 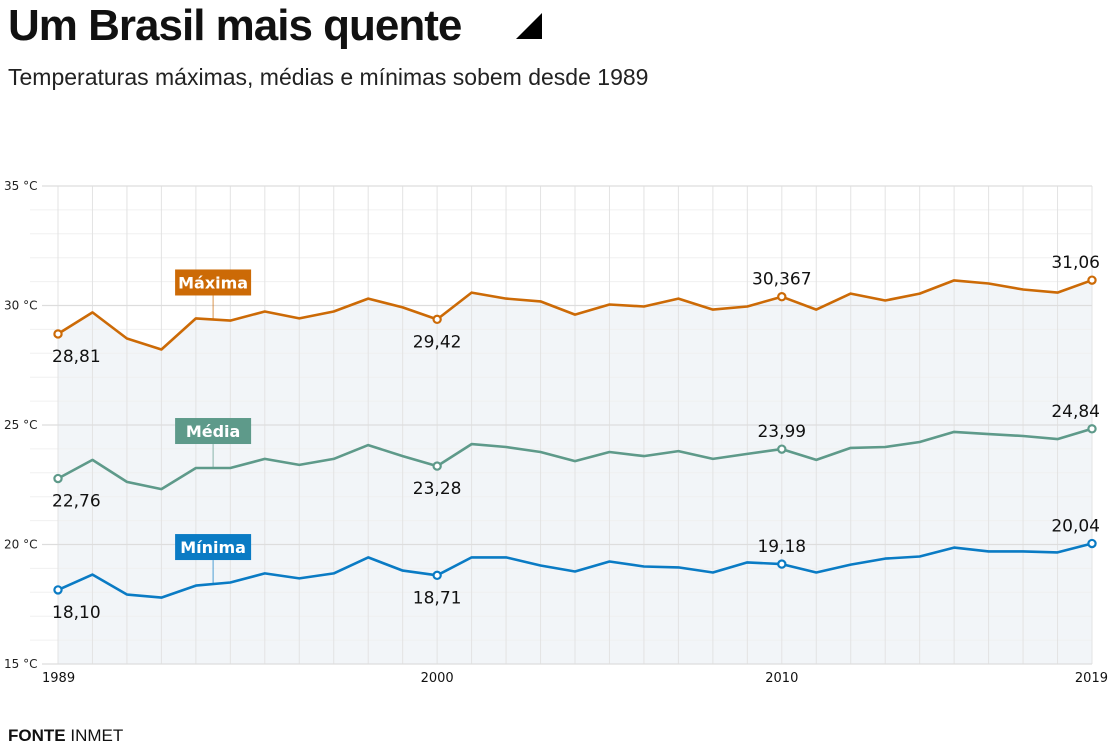 I want to click on source-note: FONTE INMET, so click(x=65, y=736).